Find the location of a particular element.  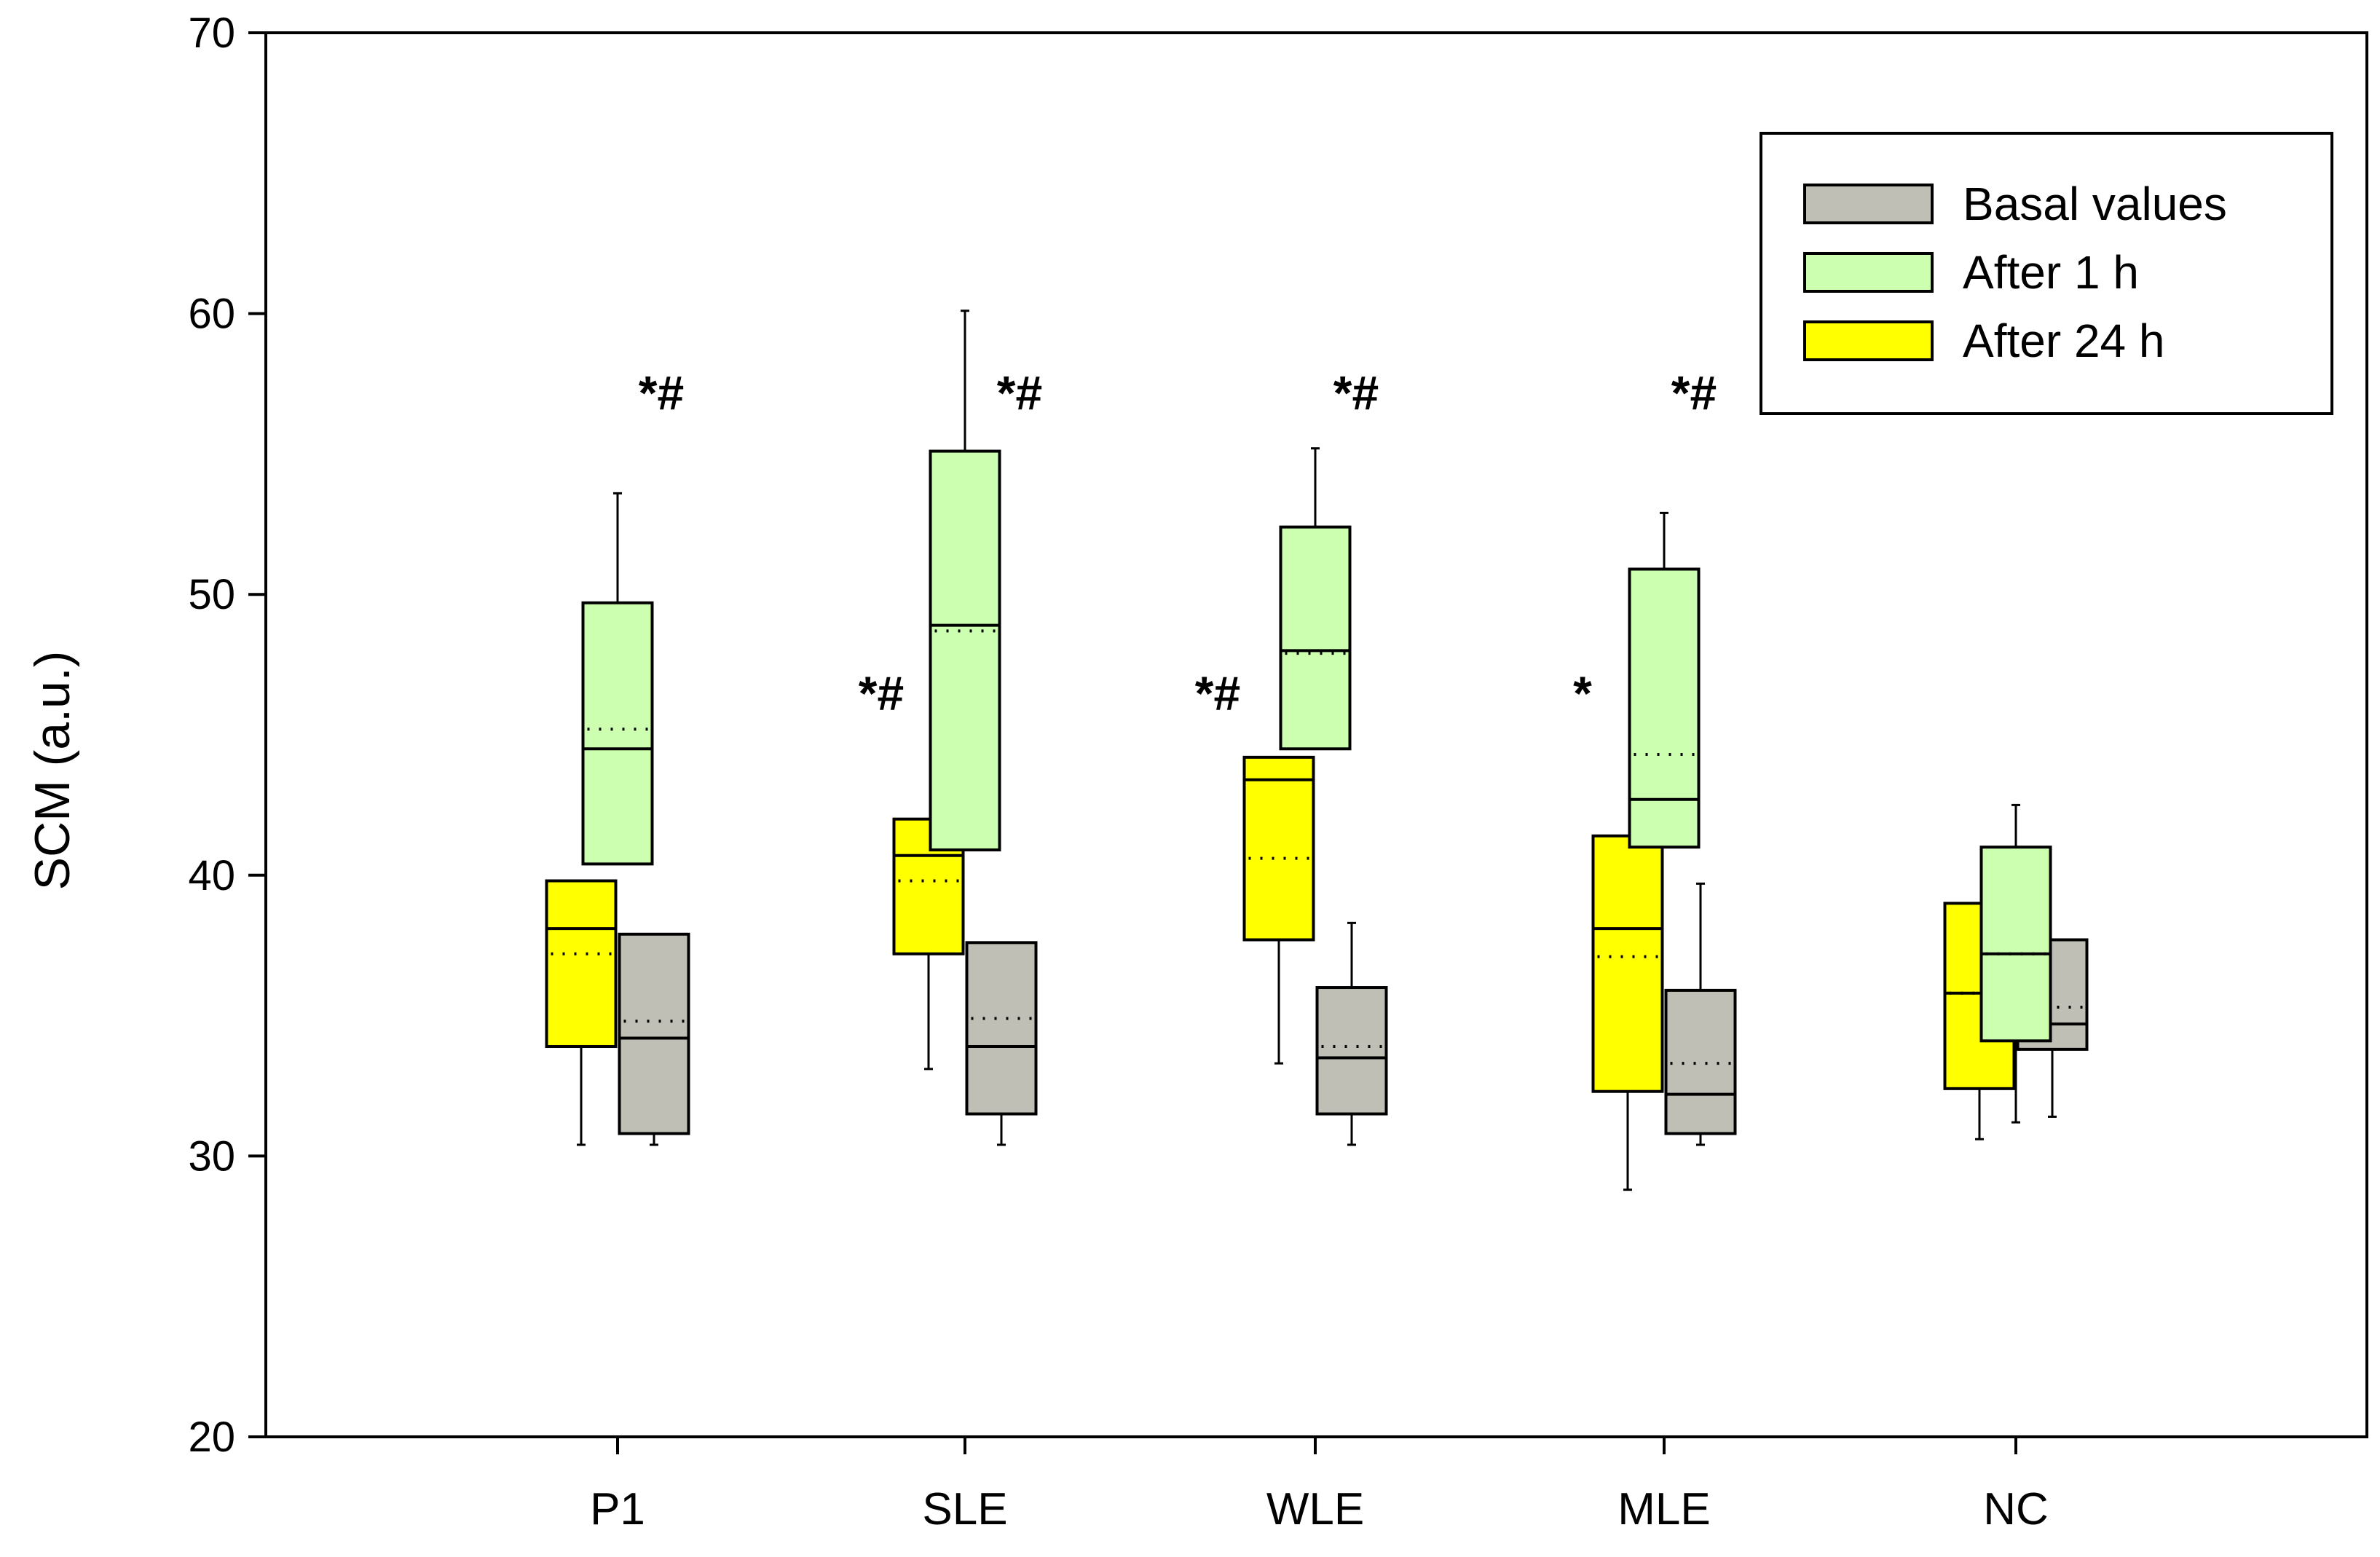

series-basal-values is located at coordinates (1353, 1014).